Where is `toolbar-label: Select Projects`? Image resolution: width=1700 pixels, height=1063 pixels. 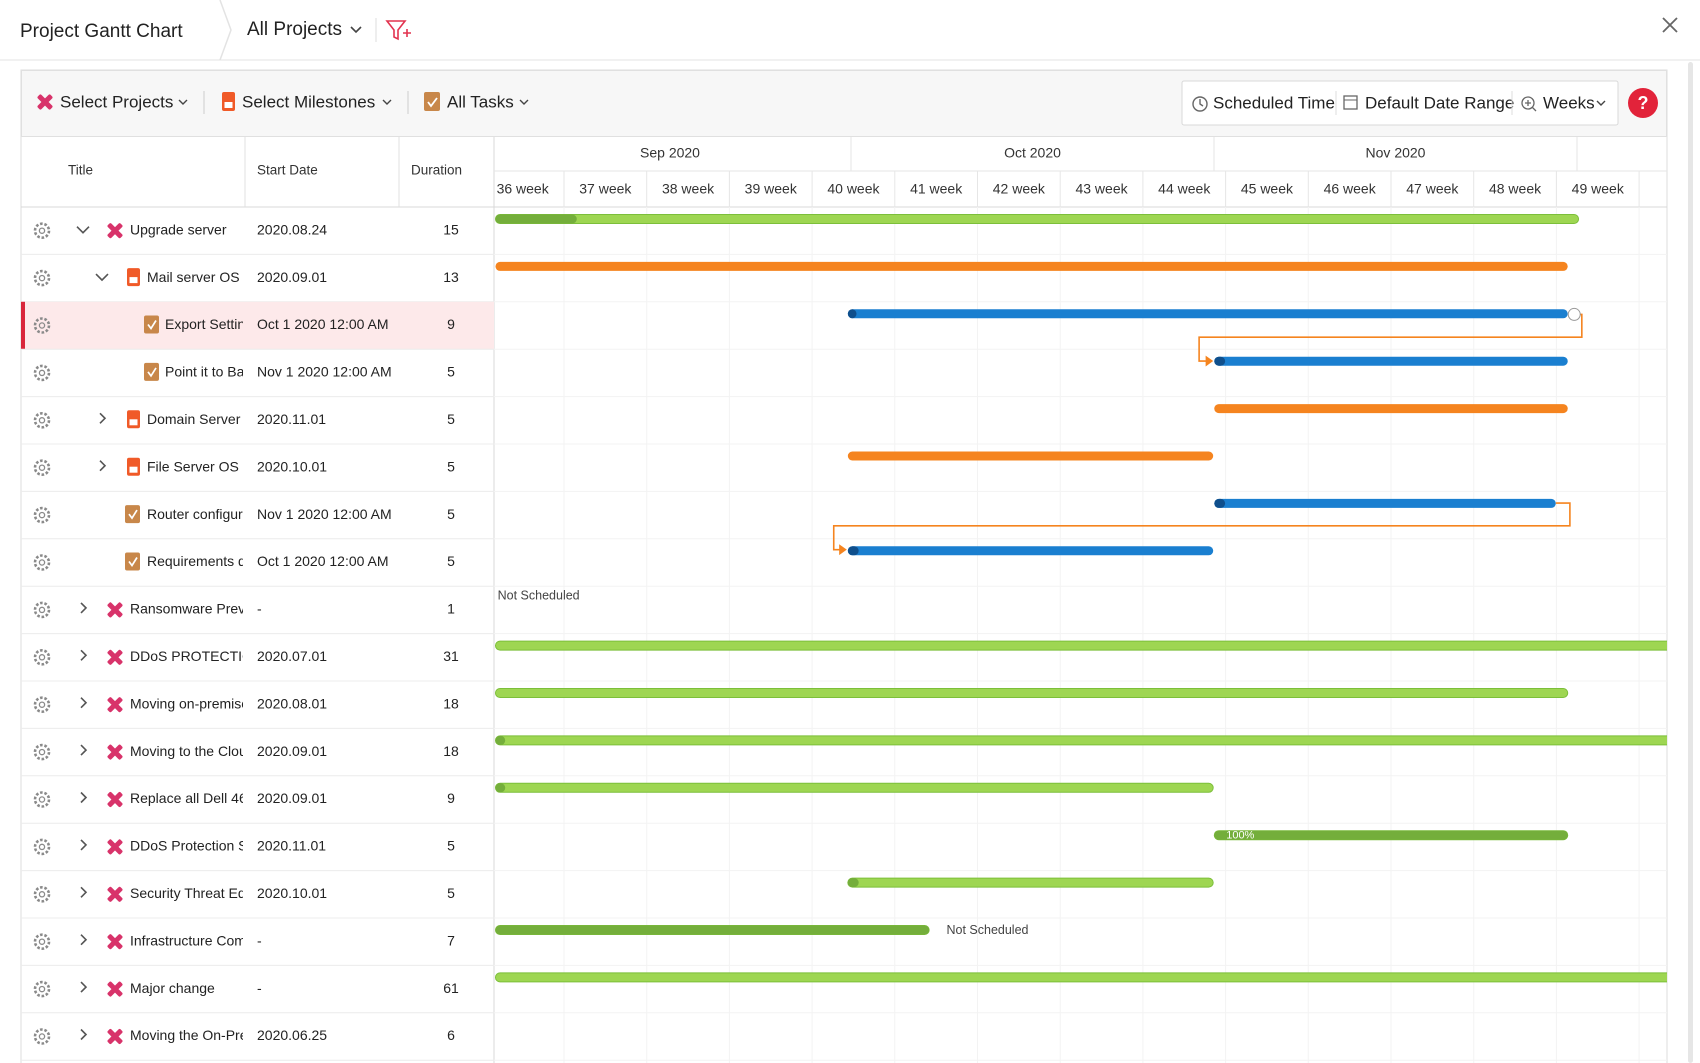 toolbar-label: Select Projects is located at coordinates (116, 101).